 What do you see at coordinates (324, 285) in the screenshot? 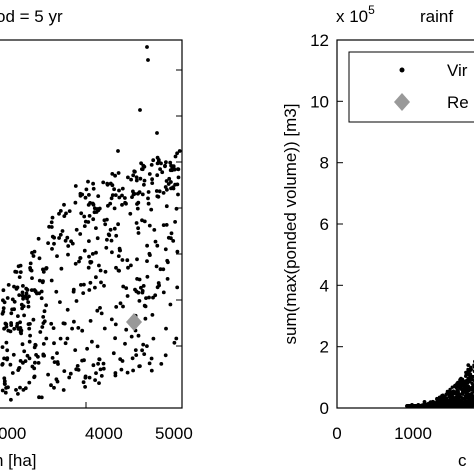
I see `right-ytick-label-2: 4` at bounding box center [324, 285].